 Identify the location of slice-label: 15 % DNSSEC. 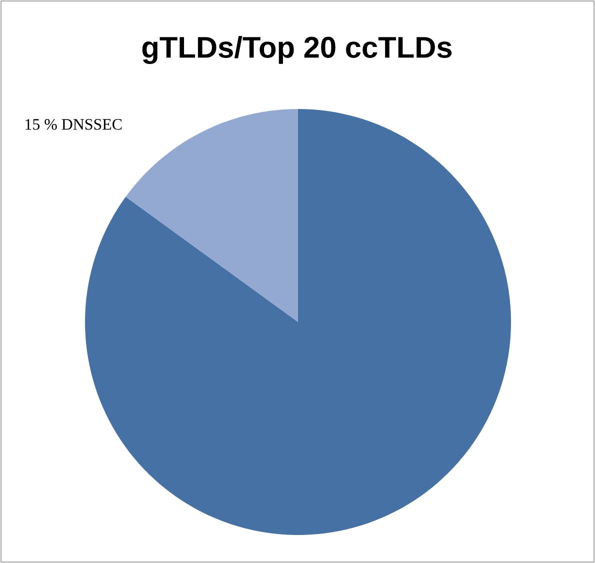
(74, 124).